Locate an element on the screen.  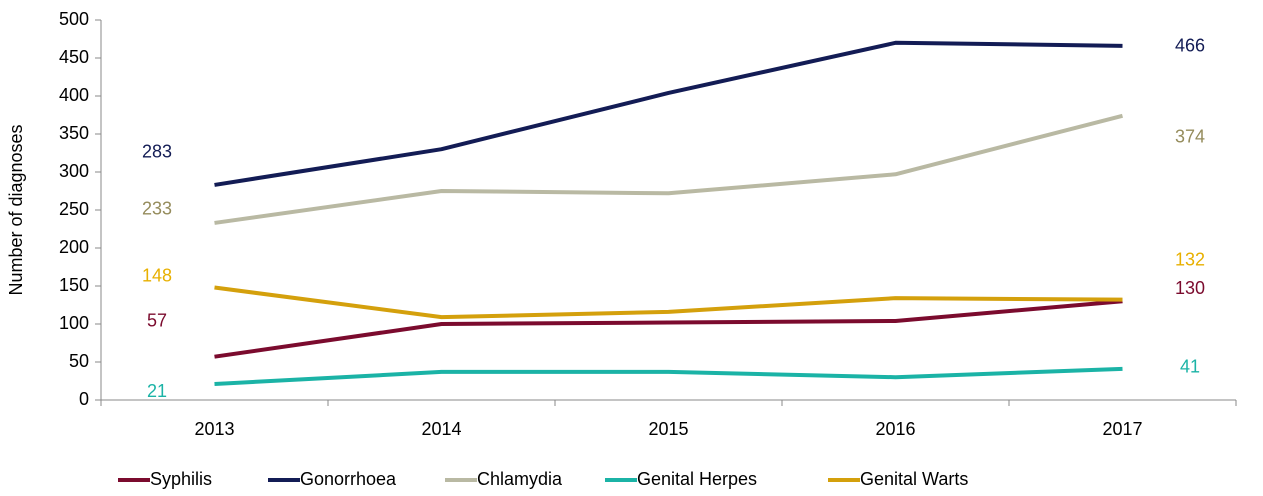
data-label: 466 is located at coordinates (1190, 46).